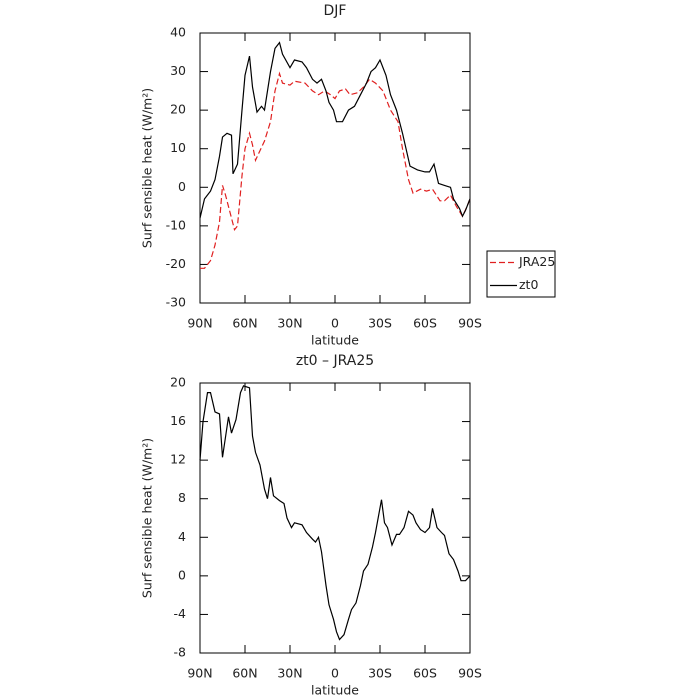 This screenshot has width=700, height=700. I want to click on y-tick-label: -4, so click(180, 613).